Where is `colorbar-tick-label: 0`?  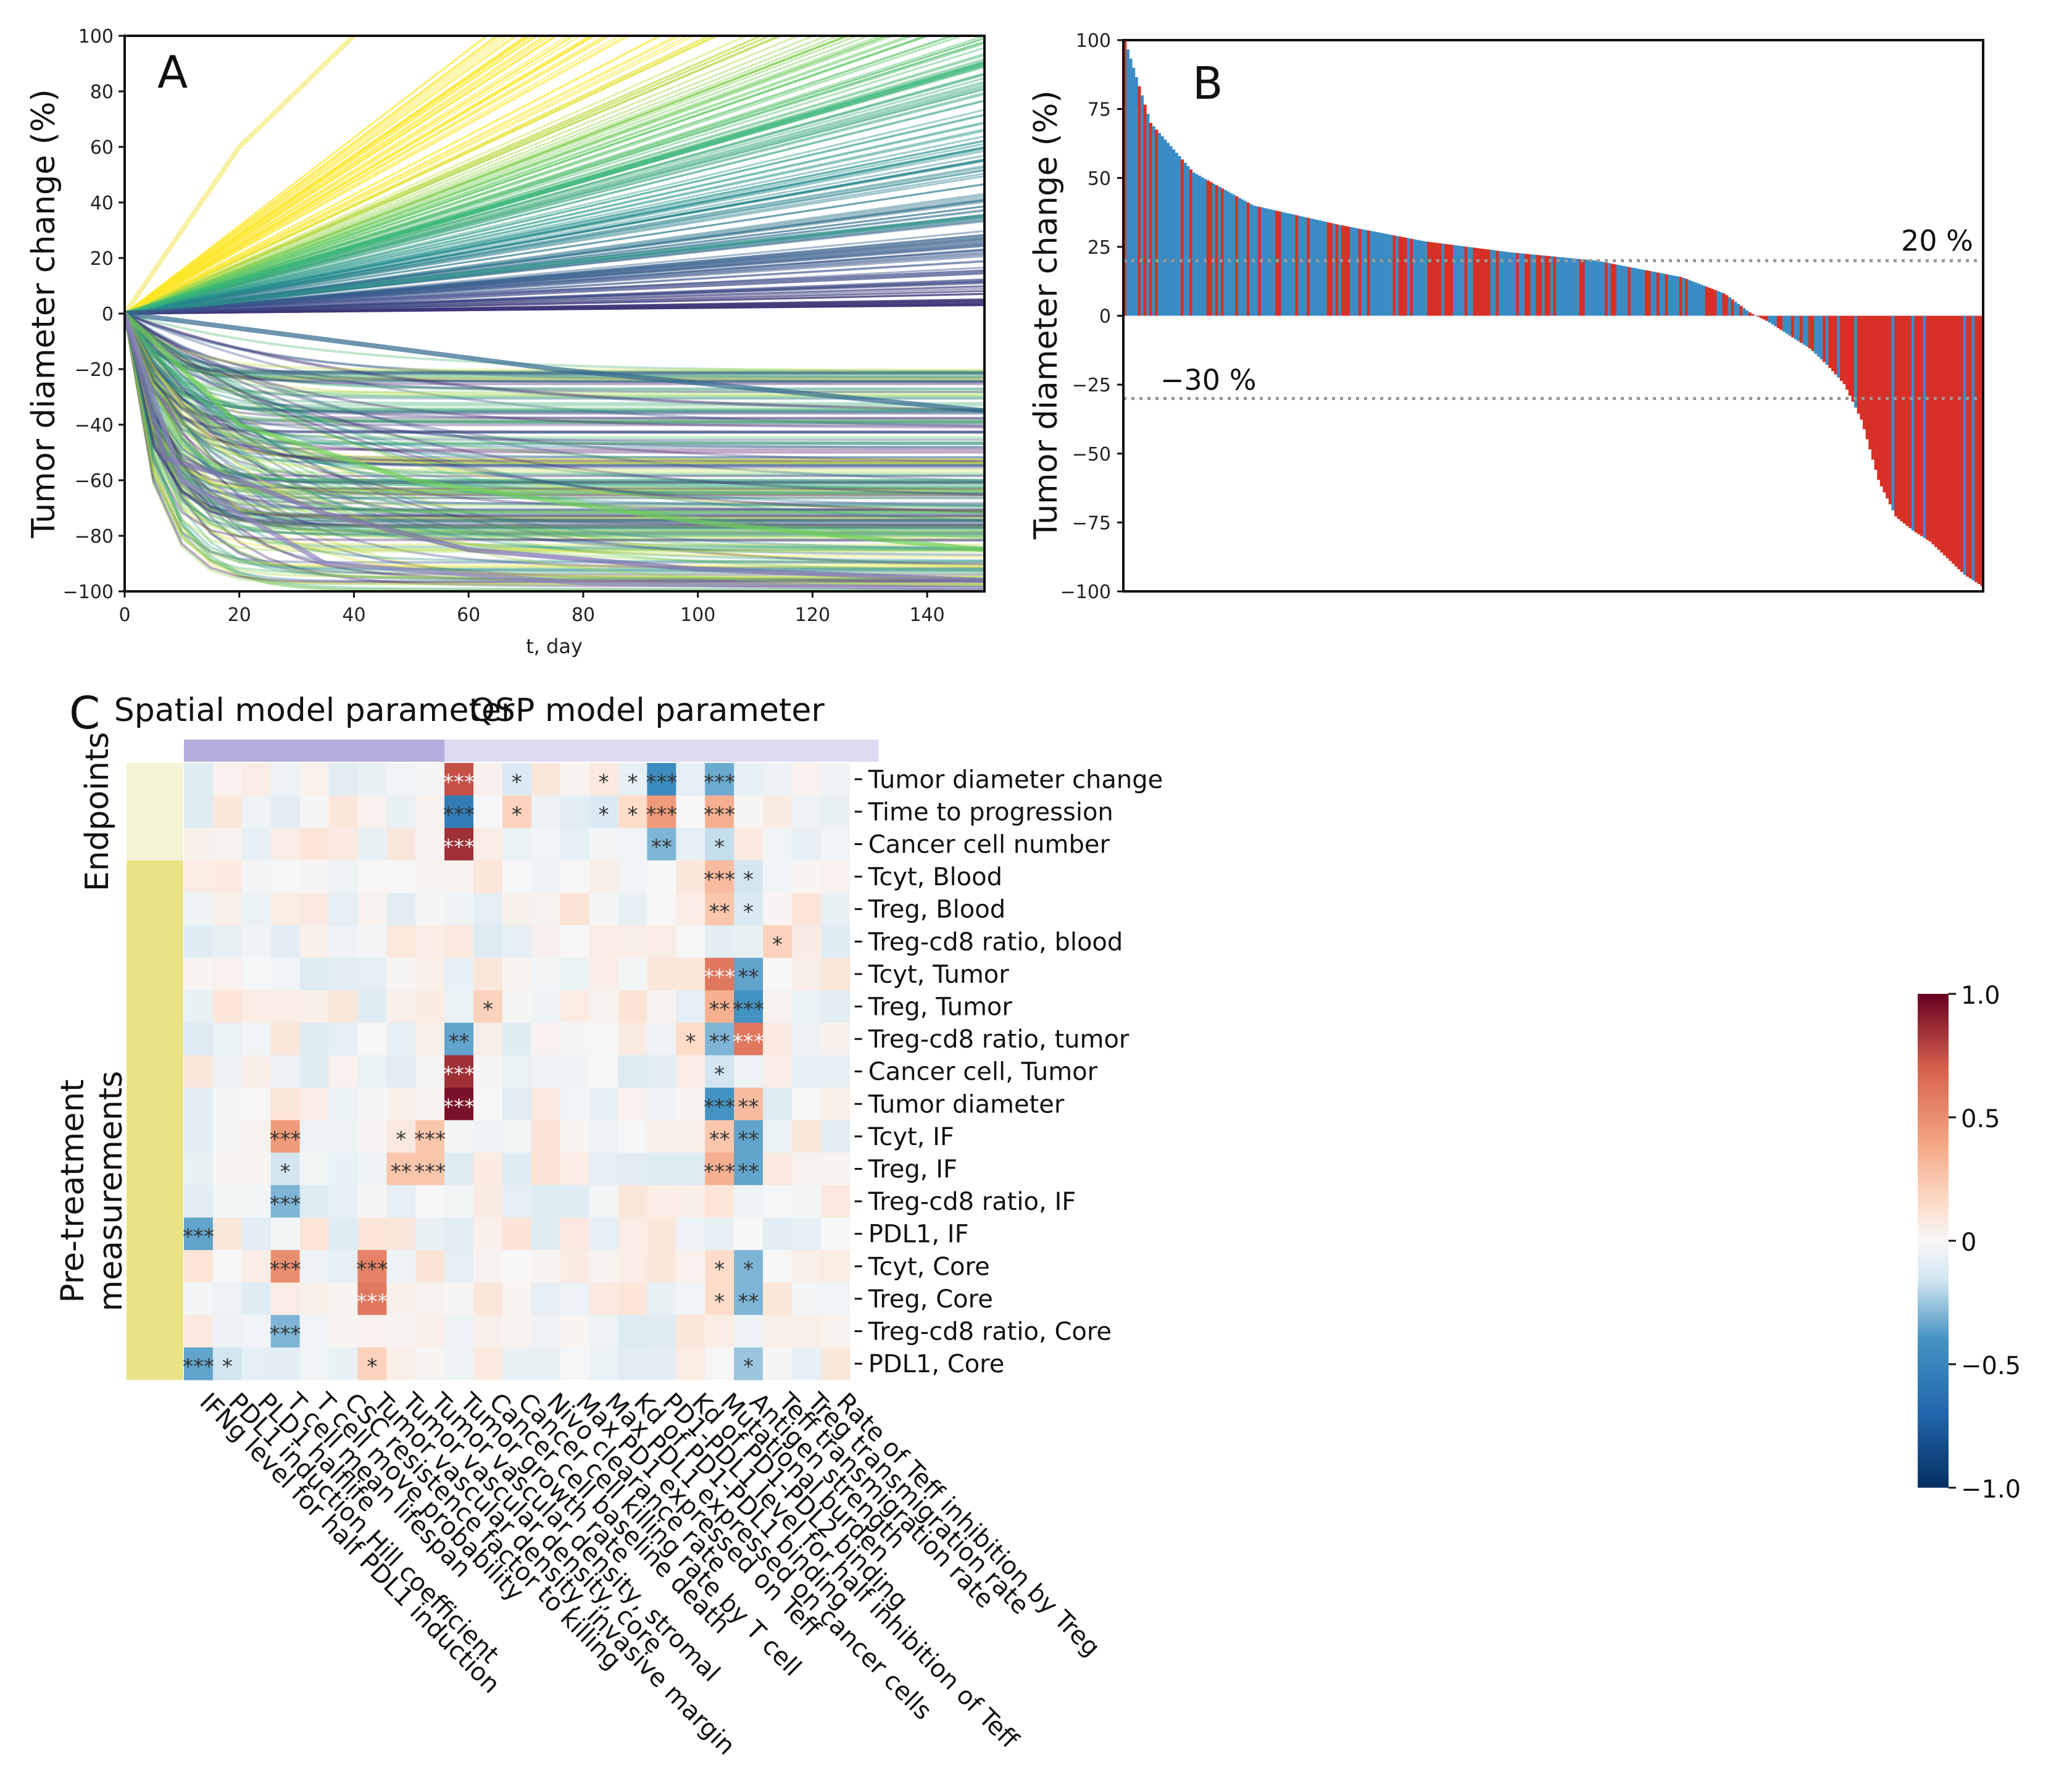
colorbar-tick-label: 0 is located at coordinates (1968, 1243).